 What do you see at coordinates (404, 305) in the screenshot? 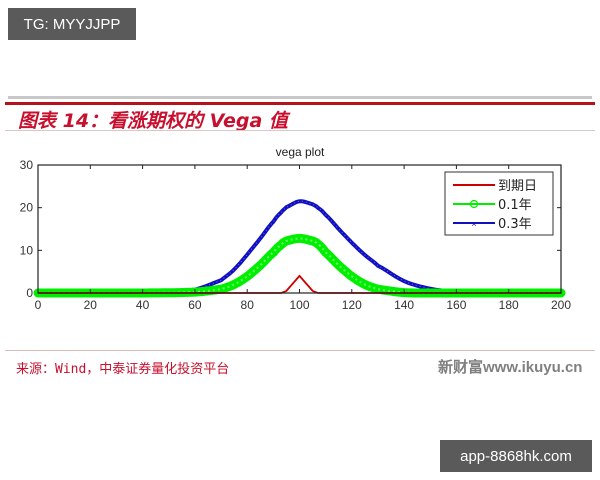
I see `x-tick-label: 140` at bounding box center [404, 305].